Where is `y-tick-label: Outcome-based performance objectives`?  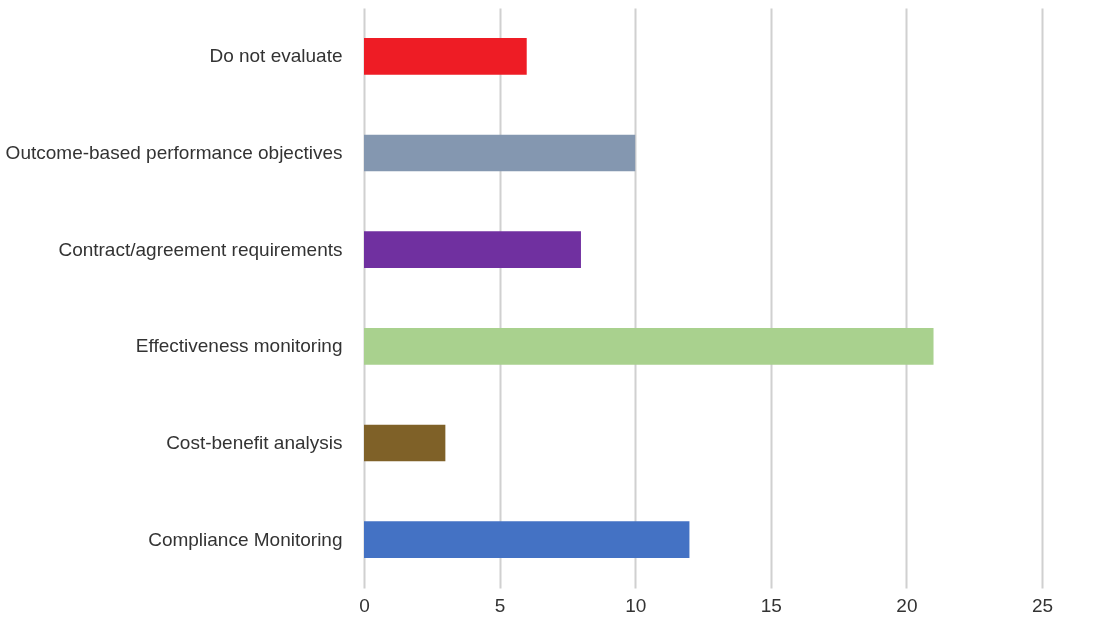 y-tick-label: Outcome-based performance objectives is located at coordinates (174, 152).